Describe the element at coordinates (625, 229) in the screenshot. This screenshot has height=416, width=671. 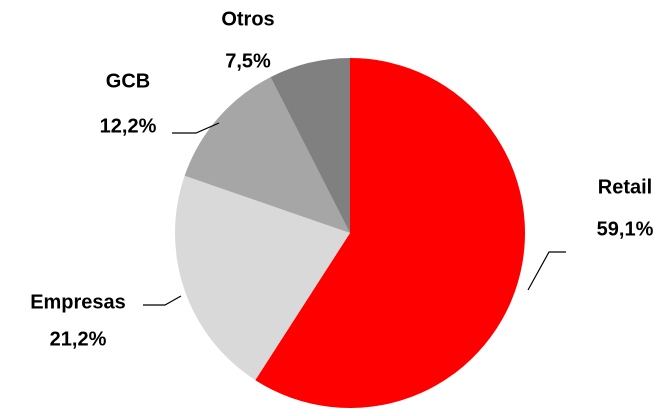
I see `slice-value-label: 59,1%` at that location.